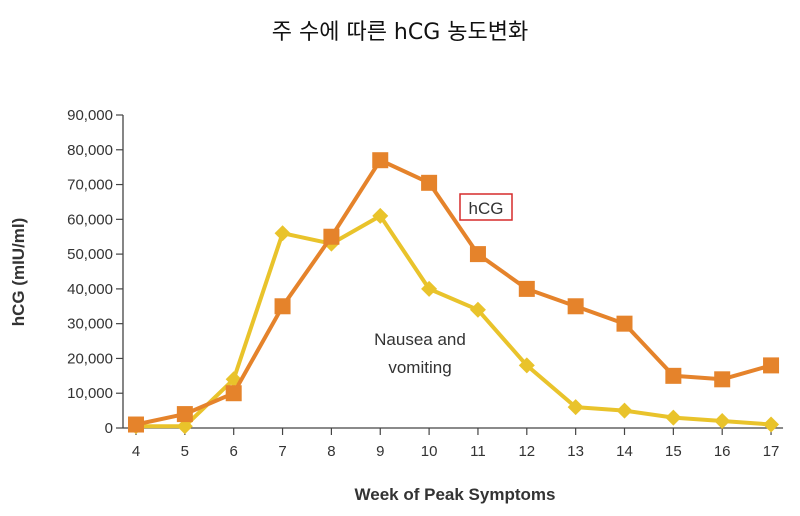  Describe the element at coordinates (90, 289) in the screenshot. I see `y-tick-label: 40,000` at that location.